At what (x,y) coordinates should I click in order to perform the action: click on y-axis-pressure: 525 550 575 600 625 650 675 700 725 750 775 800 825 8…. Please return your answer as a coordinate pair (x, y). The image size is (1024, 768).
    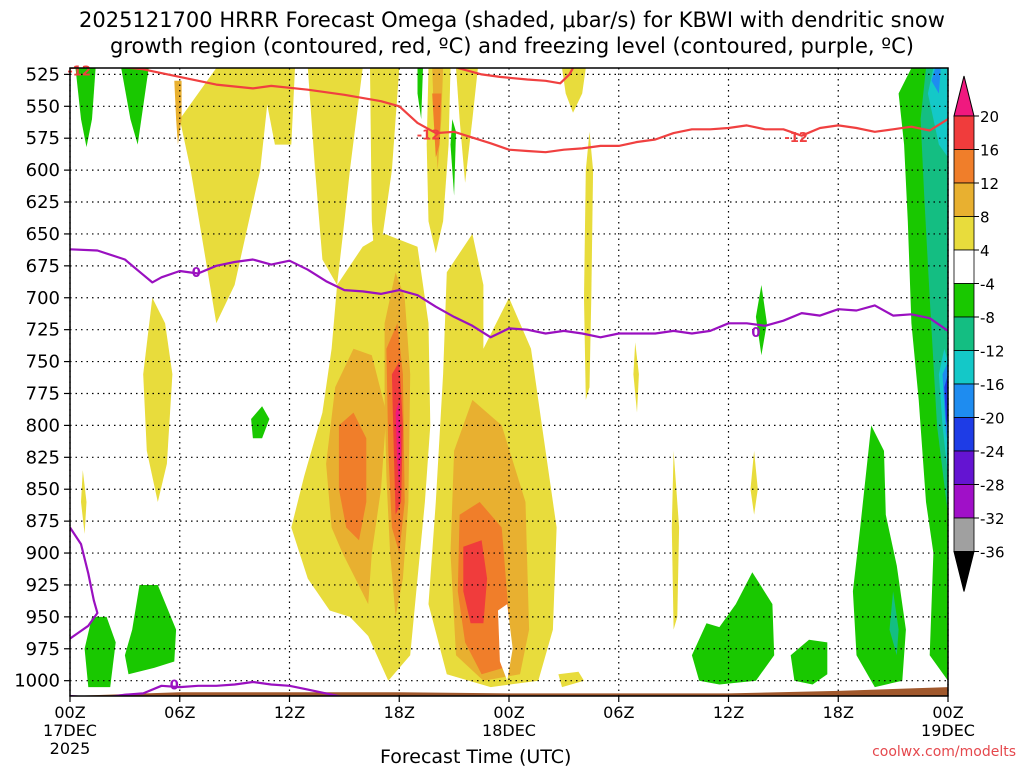
    Looking at the image, I should click on (42, 378).